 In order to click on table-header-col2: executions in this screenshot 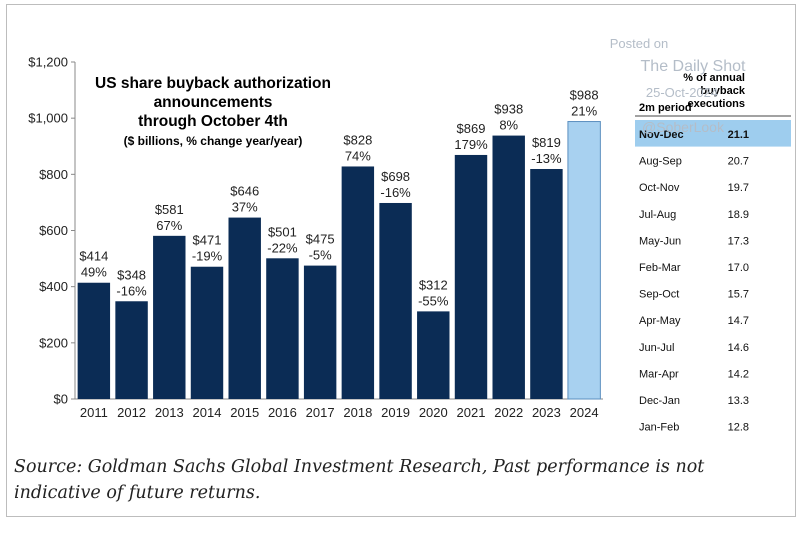, I will do `click(716, 104)`.